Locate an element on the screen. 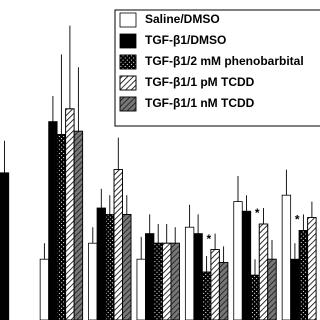  legend-label: TGF-β1/2 mM phenobarbital is located at coordinates (224, 61).